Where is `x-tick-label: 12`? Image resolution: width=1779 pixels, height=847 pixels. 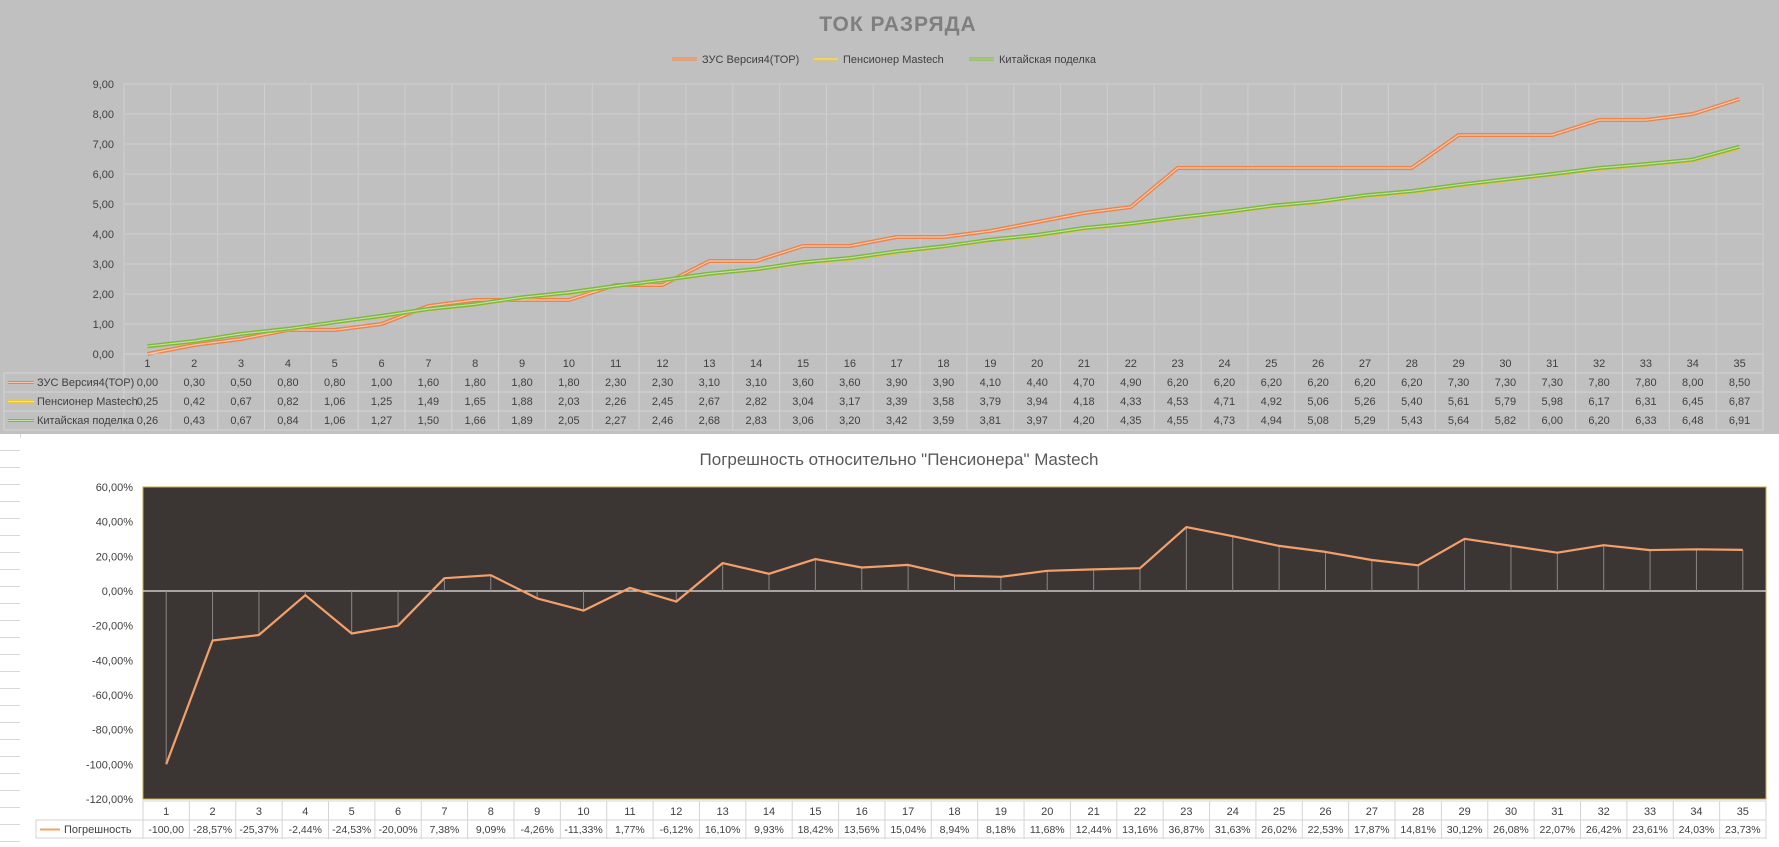
x-tick-label: 12 is located at coordinates (676, 812).